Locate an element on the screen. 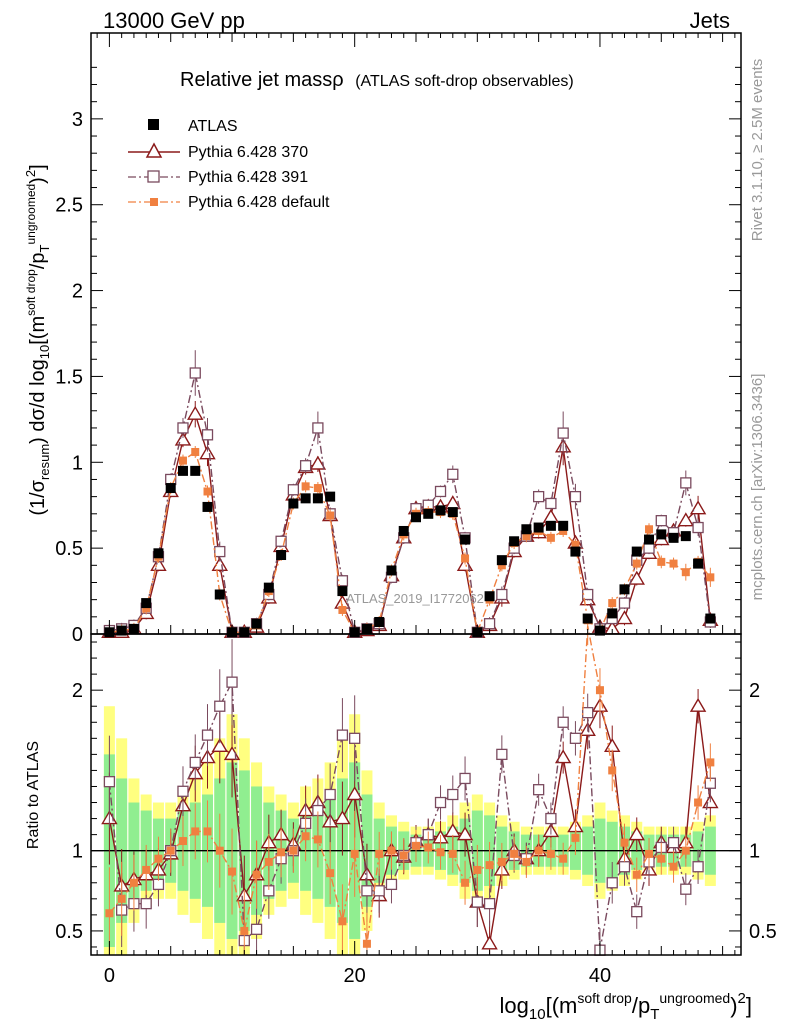 The image size is (786, 1024). main-y-tick-label: 2.5 is located at coordinates (69, 206).